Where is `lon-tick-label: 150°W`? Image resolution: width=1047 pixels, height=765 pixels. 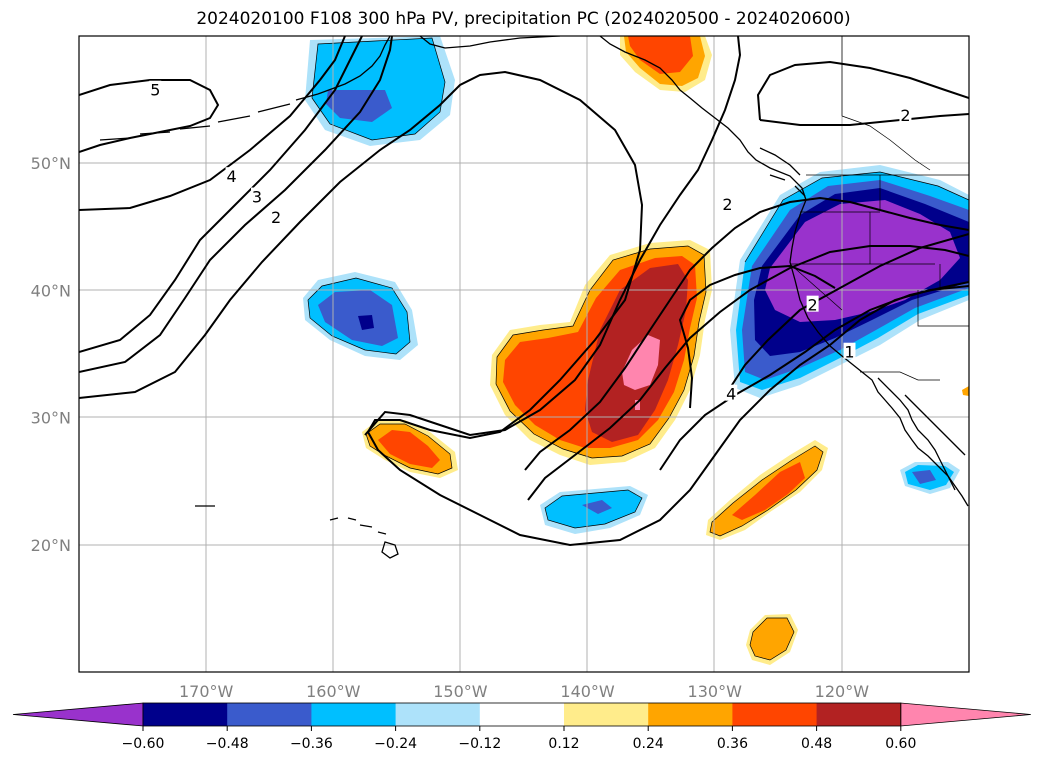
lon-tick-label: 150°W is located at coordinates (460, 691).